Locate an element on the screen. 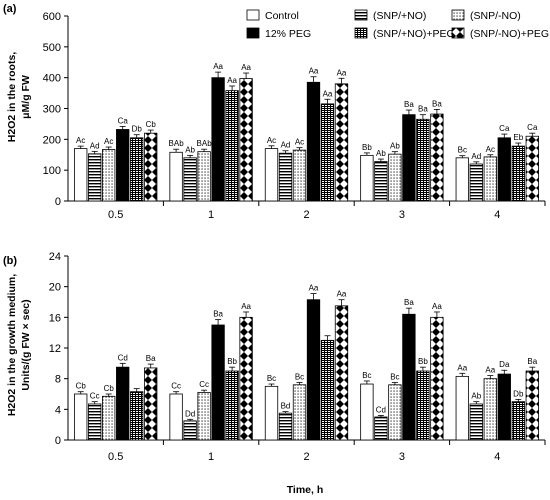 This screenshot has width=550, height=500. panel-a-significance-label: Eb is located at coordinates (518, 137).